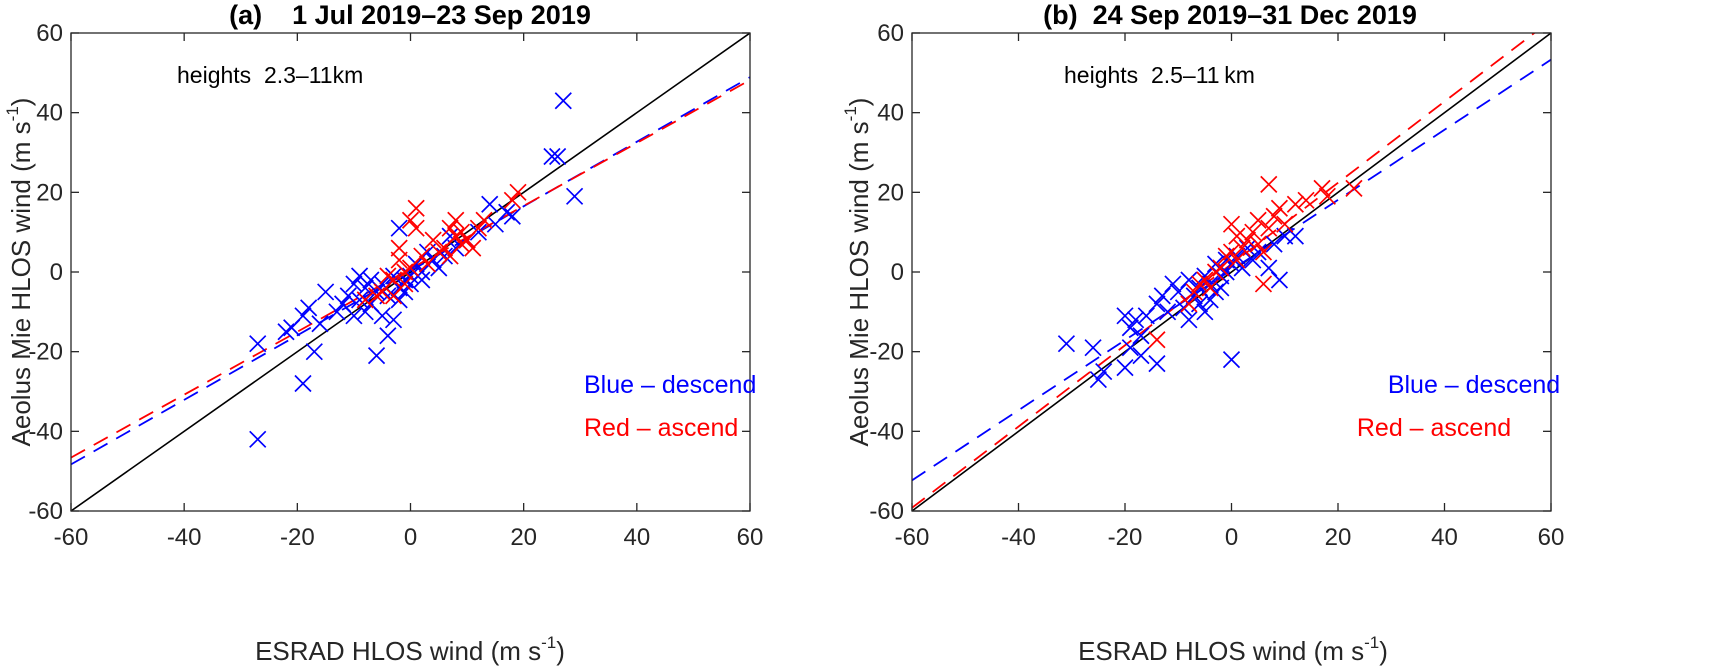 The image size is (1730, 671). What do you see at coordinates (548, 642) in the screenshot?
I see `panel-a-x-axis-label-sup: -1` at bounding box center [548, 642].